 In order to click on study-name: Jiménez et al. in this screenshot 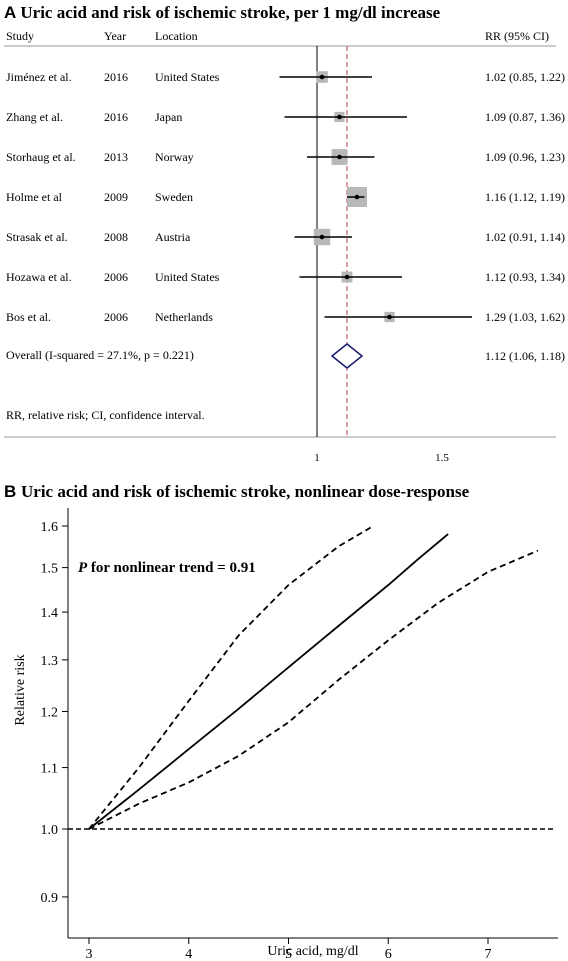, I will do `click(39, 77)`.